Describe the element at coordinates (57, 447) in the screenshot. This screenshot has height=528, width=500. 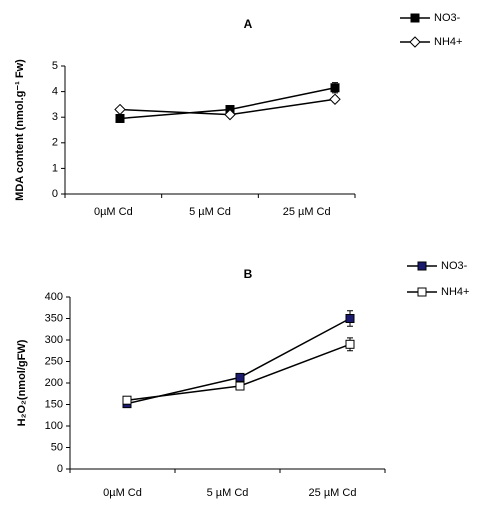
I see `y-tick-label: 50` at that location.